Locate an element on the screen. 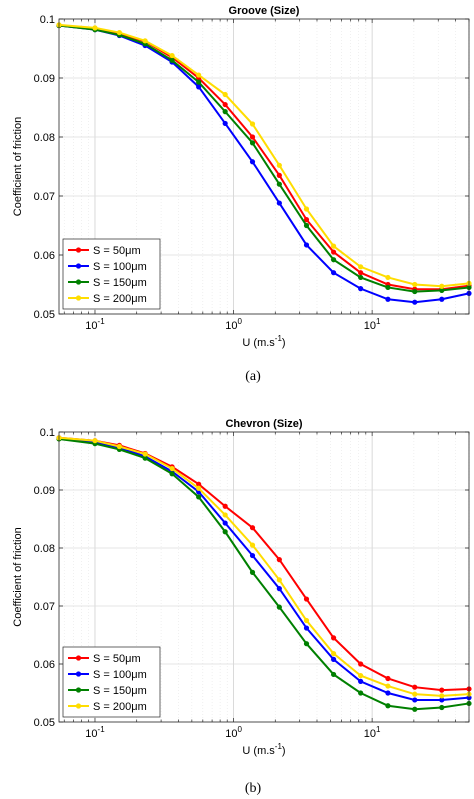  x-tick-label: 10⁰ is located at coordinates (233, 732).